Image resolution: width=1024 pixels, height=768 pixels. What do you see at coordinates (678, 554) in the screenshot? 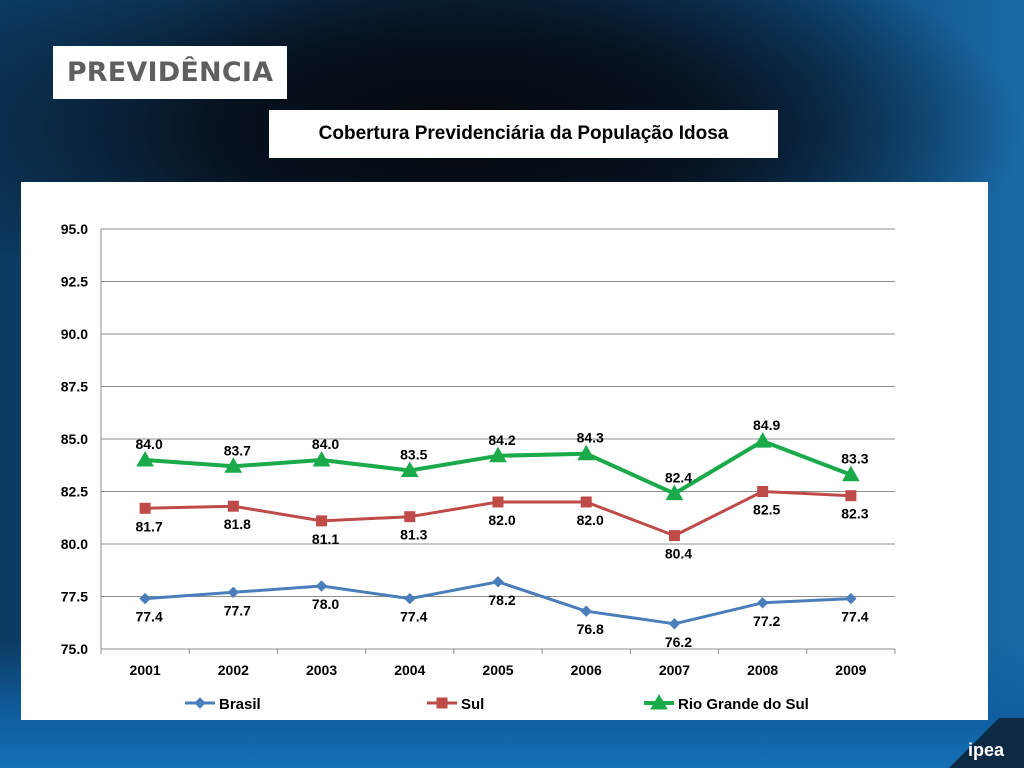
I see `data-label: 80.4` at bounding box center [678, 554].